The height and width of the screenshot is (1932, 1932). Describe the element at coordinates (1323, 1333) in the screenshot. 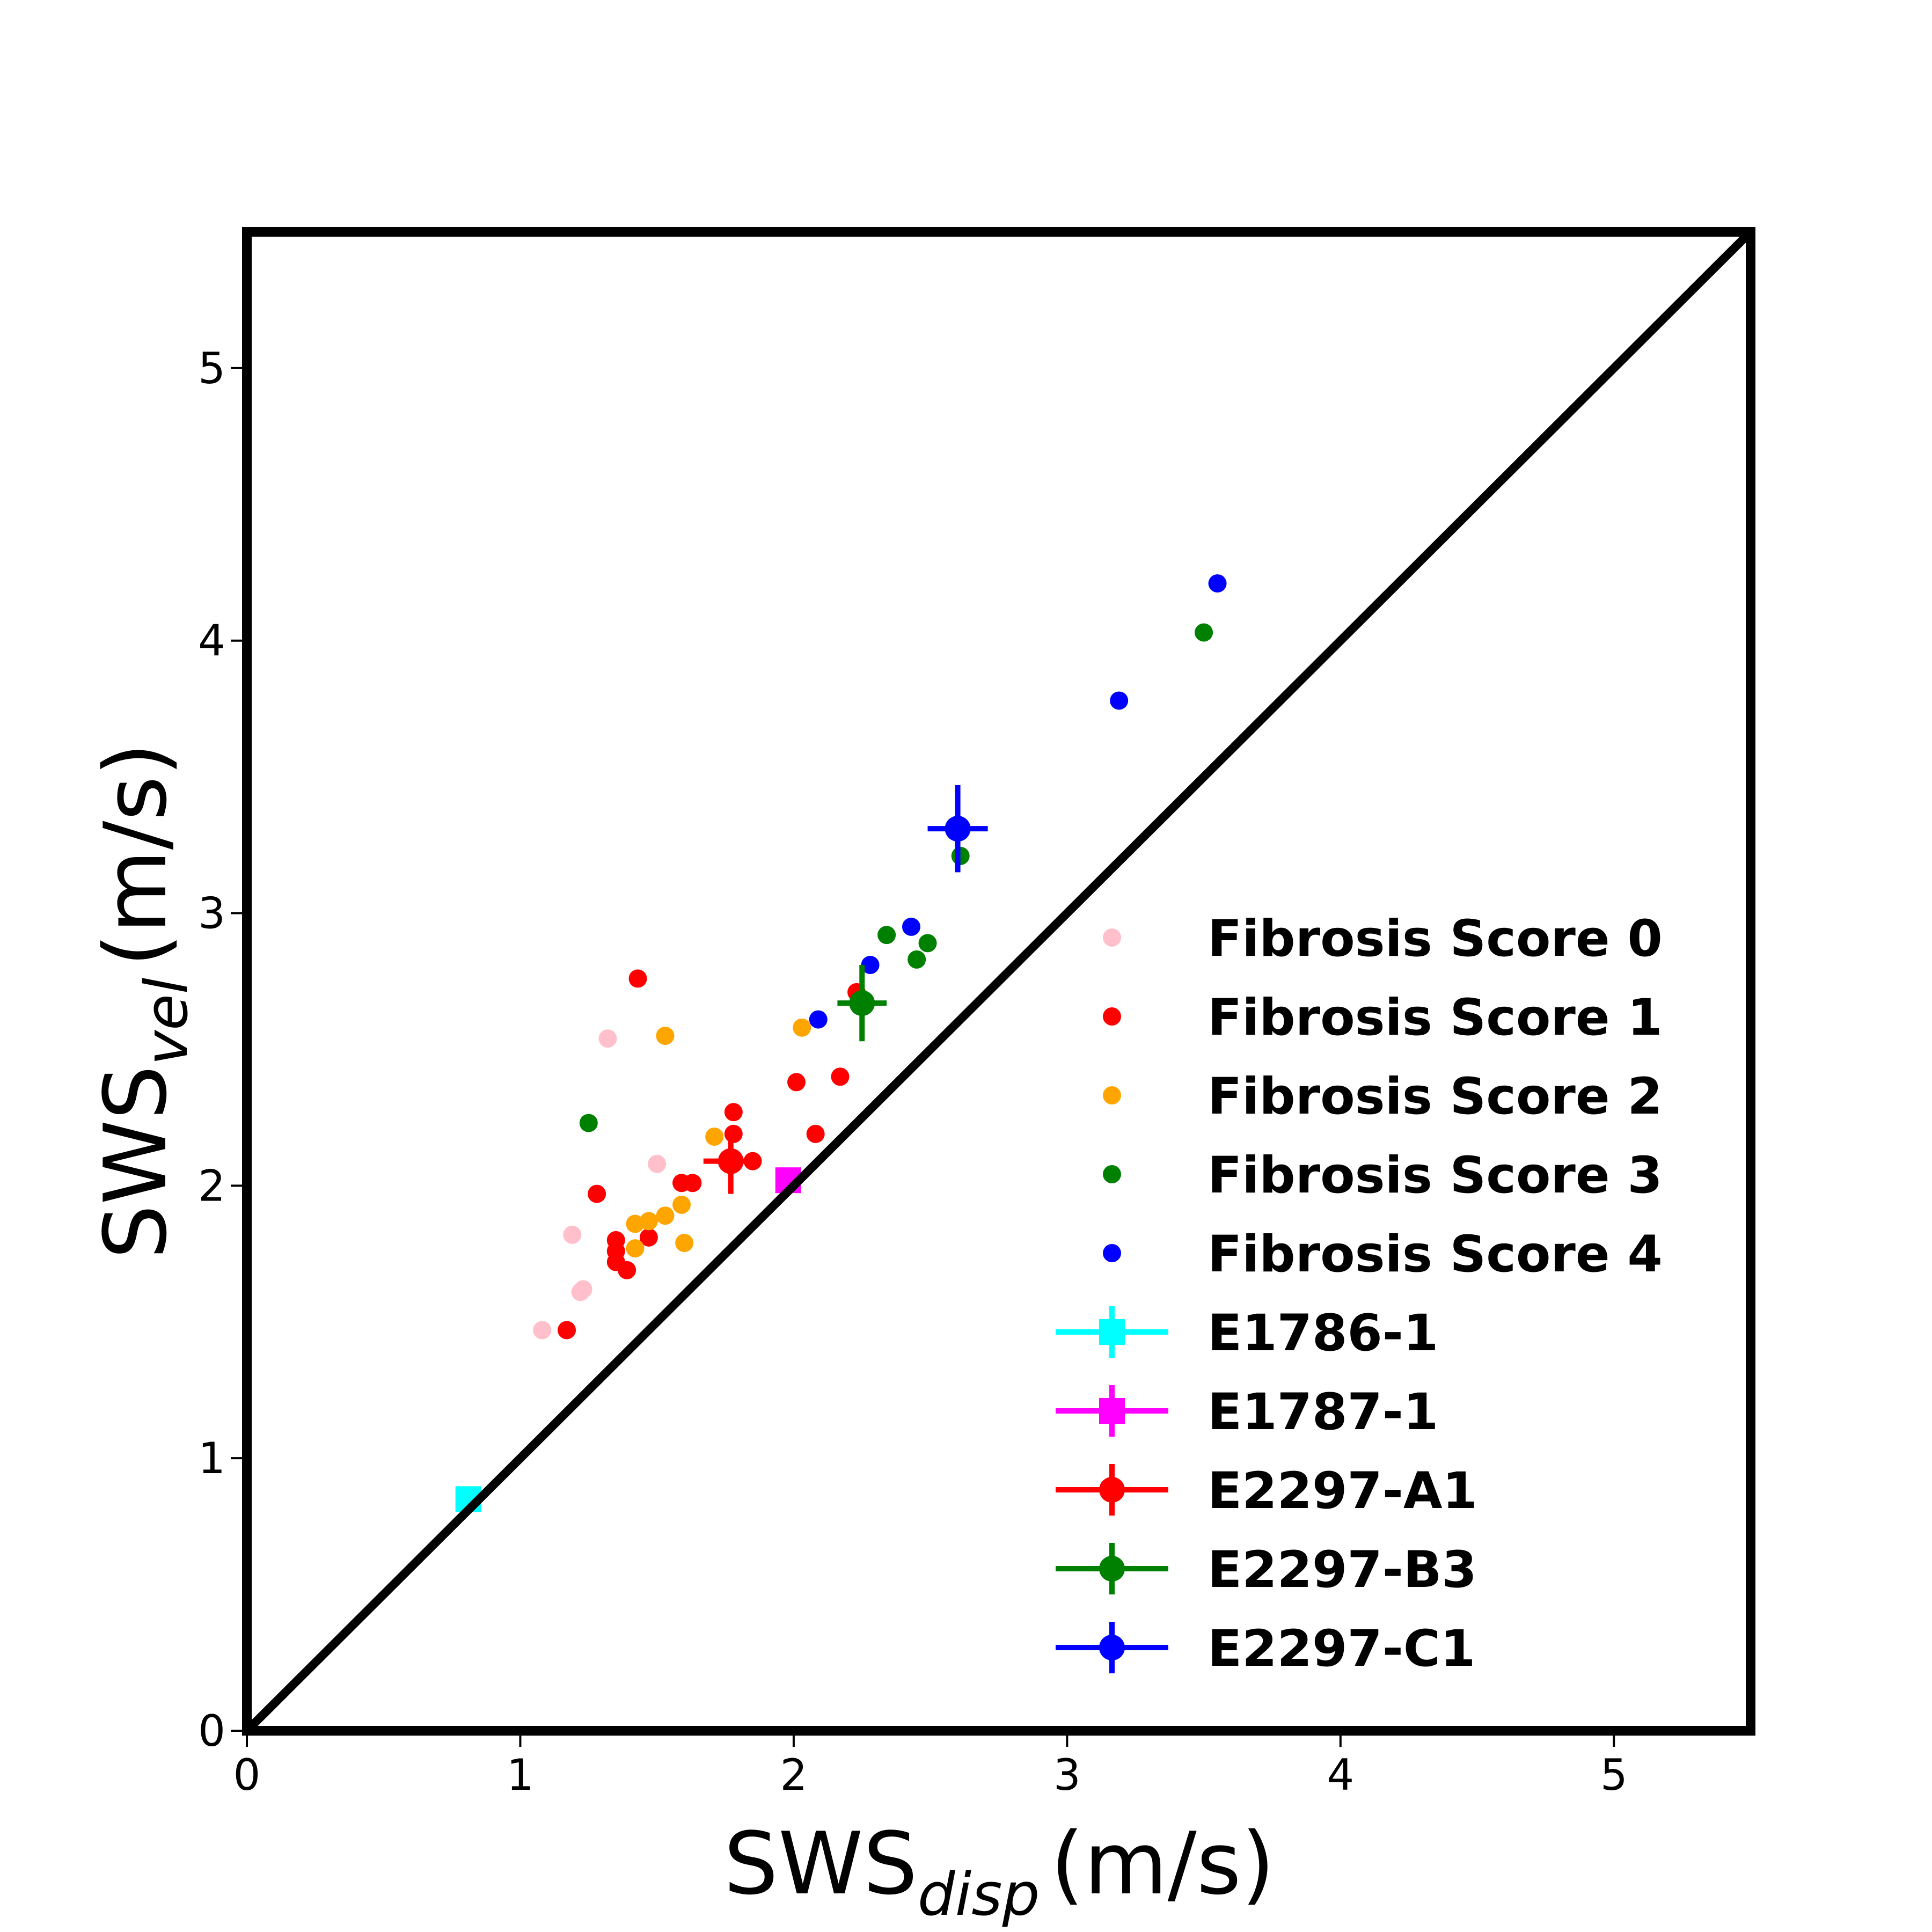

I see `legend-label: E1786-1` at that location.